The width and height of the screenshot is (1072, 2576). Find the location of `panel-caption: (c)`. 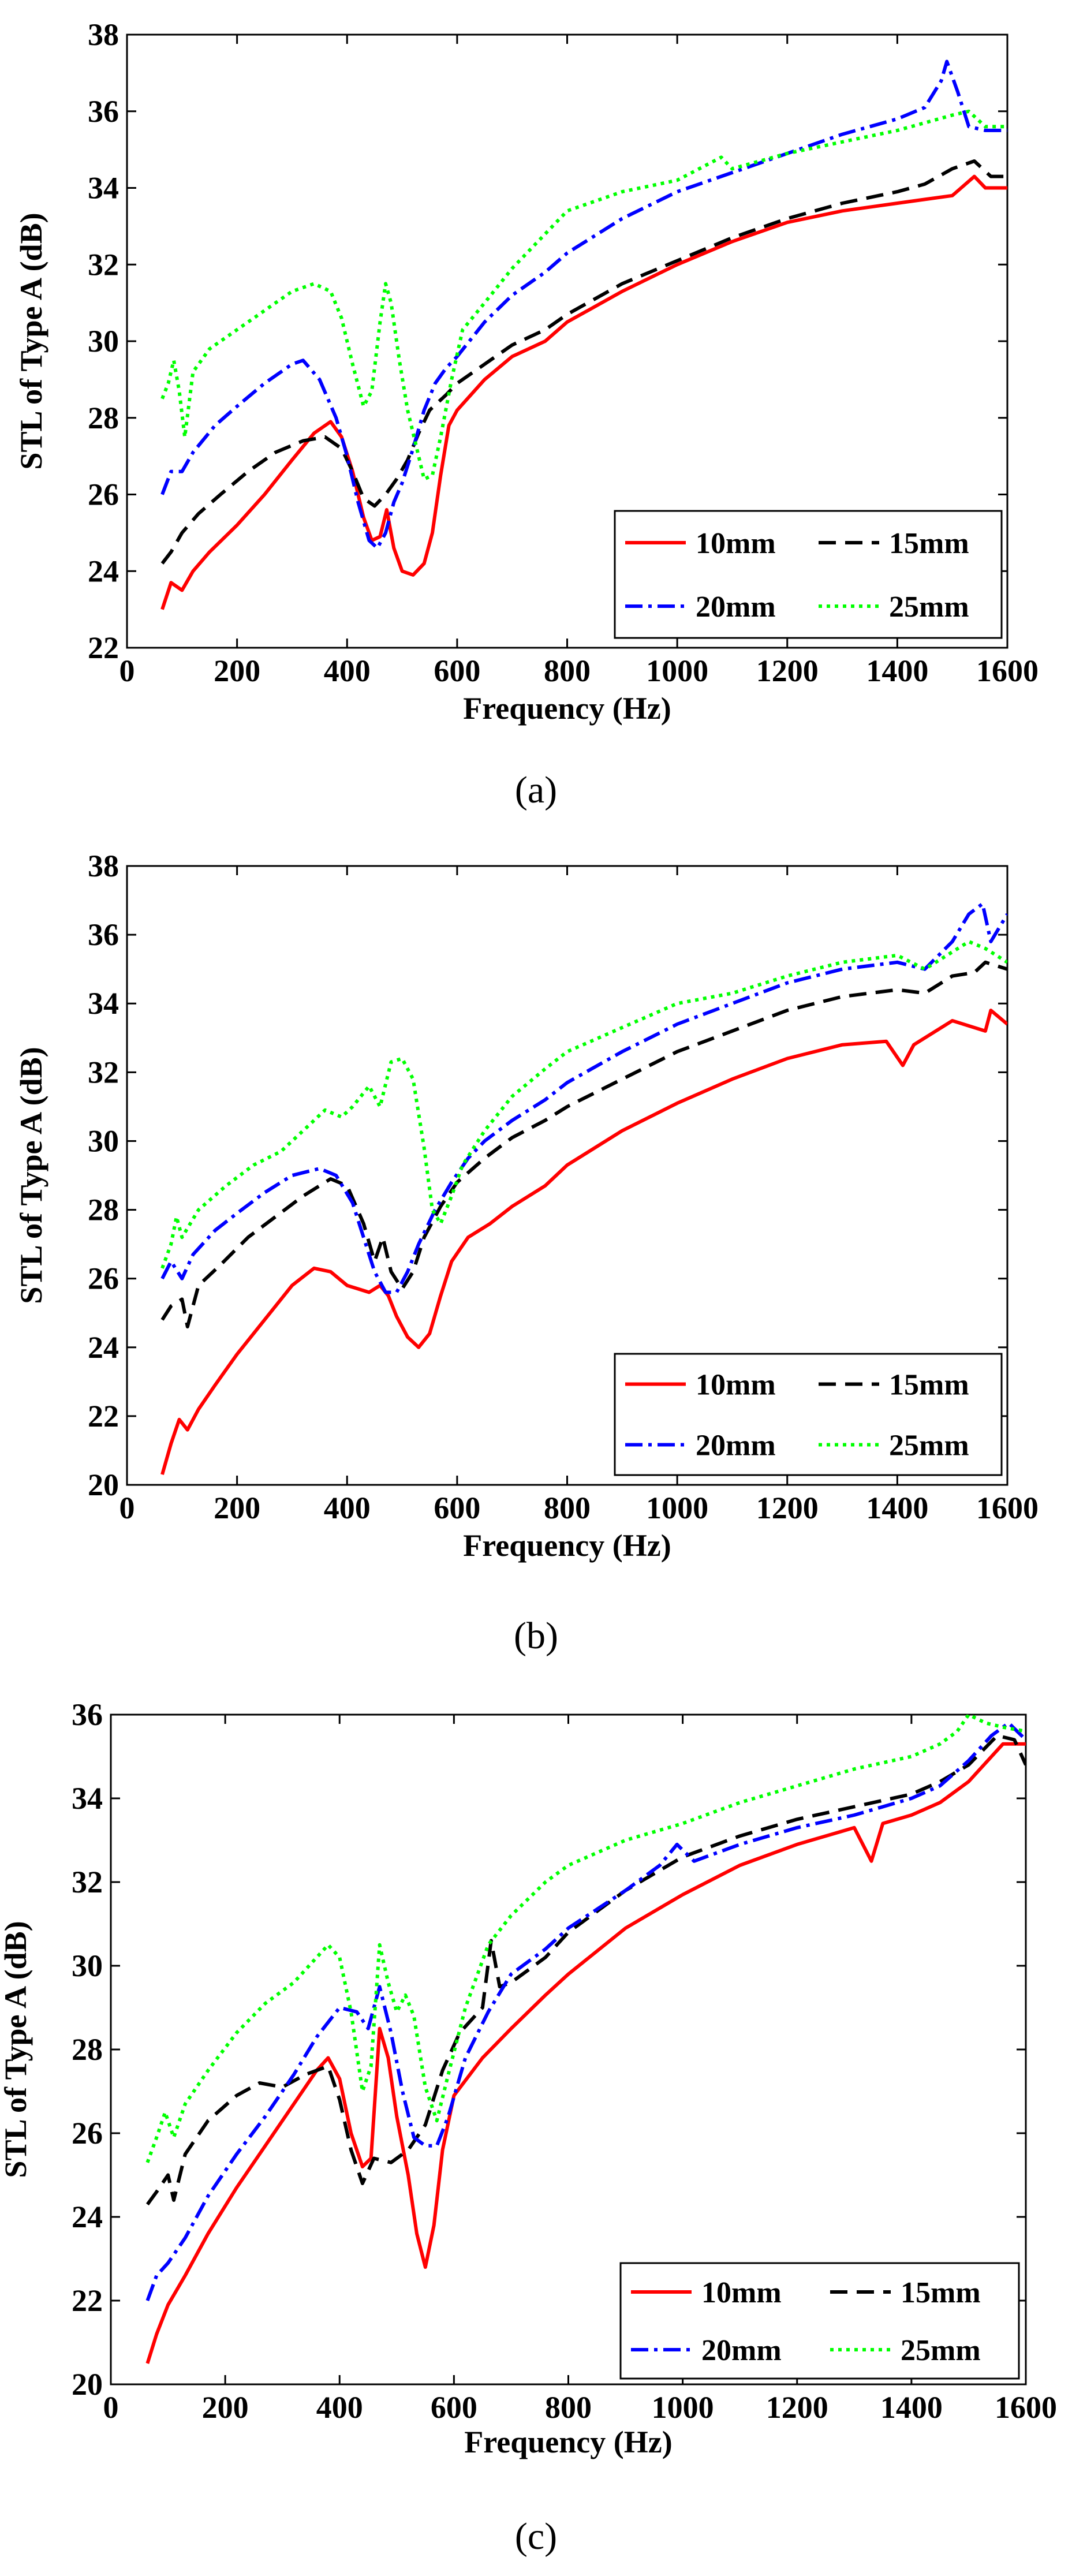

panel-caption: (c) is located at coordinates (536, 2536).